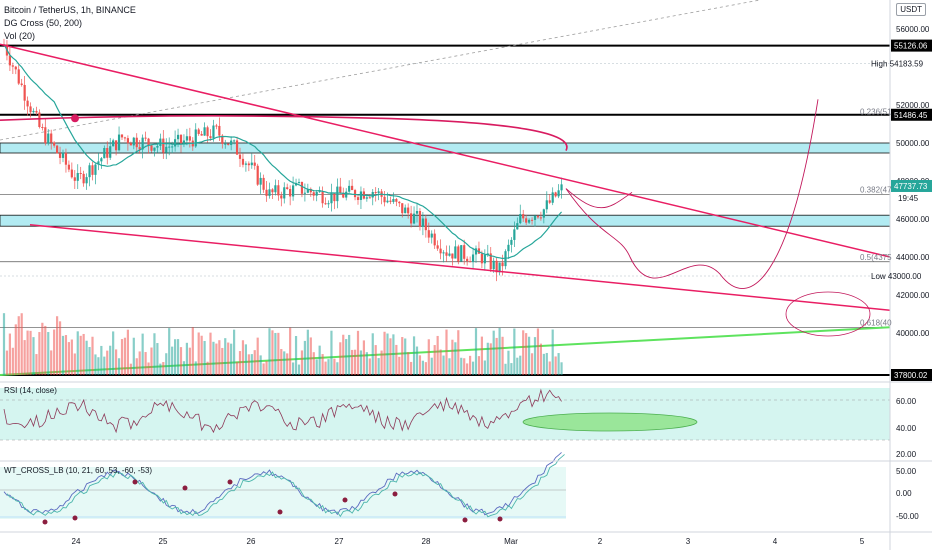  What do you see at coordinates (876, 189) in the screenshot?
I see `fib-label-1: 0.382(47` at bounding box center [876, 189].